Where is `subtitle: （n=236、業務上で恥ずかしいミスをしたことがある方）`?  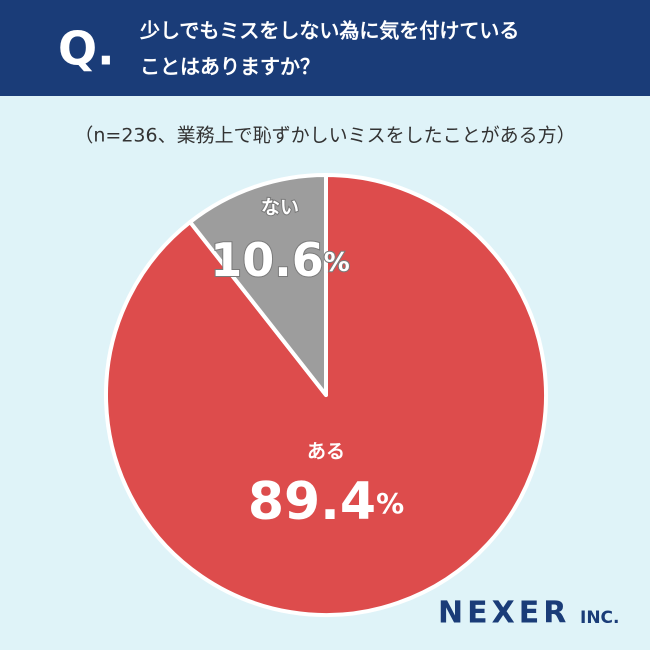 subtitle: （n=236、業務上で恥ずかしいミスをしたことがある方） is located at coordinates (324, 136).